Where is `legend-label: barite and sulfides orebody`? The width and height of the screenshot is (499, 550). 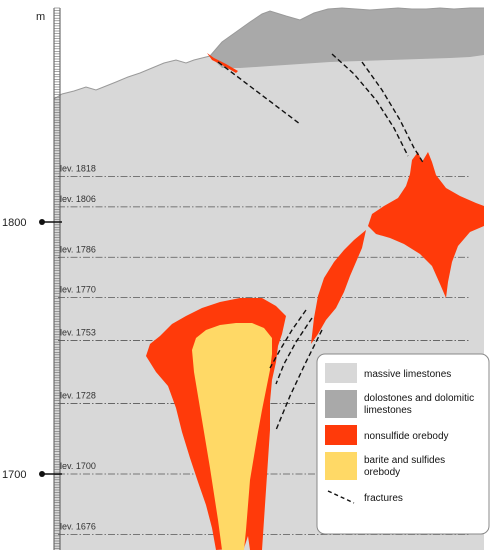 legend-label: barite and sulfides orebody is located at coordinates (404, 466).